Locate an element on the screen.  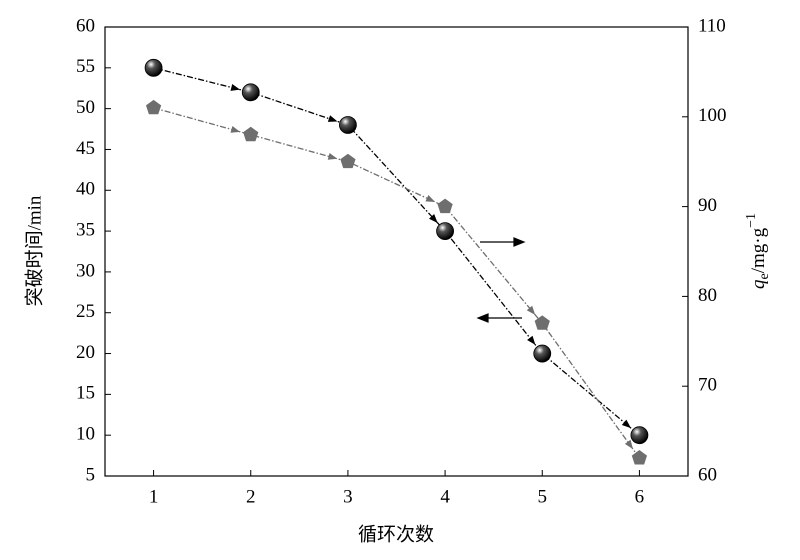
y2-title-part: e is located at coordinates (764, 276).